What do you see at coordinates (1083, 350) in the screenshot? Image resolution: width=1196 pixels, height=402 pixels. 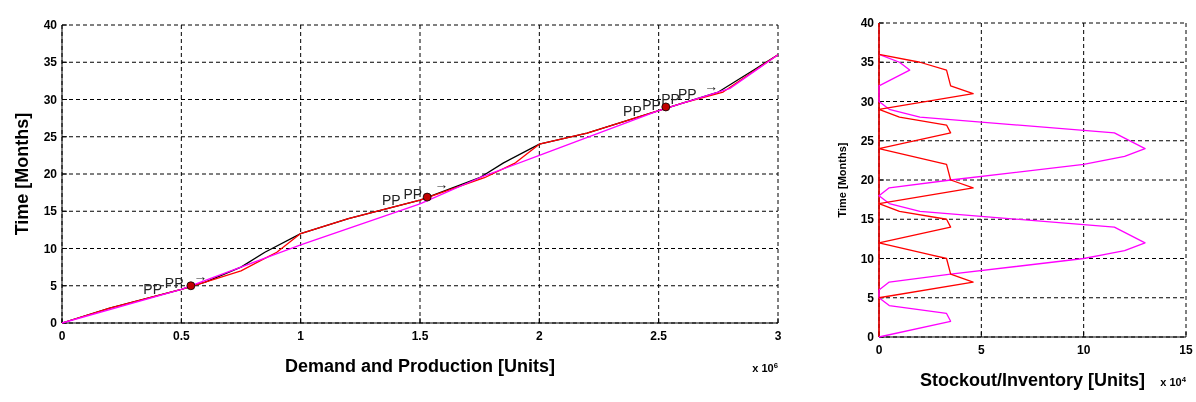 I see `x-tick-label: 10` at bounding box center [1083, 350].